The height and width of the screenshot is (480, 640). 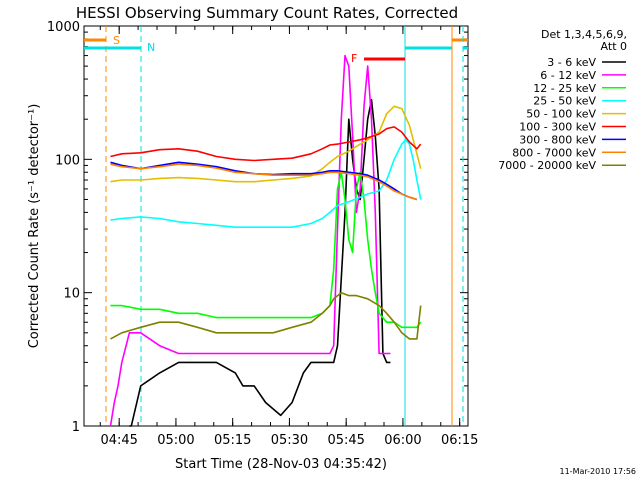 I want to click on legend-entry-label: 7000 - 20000 keV, so click(x=547, y=165).